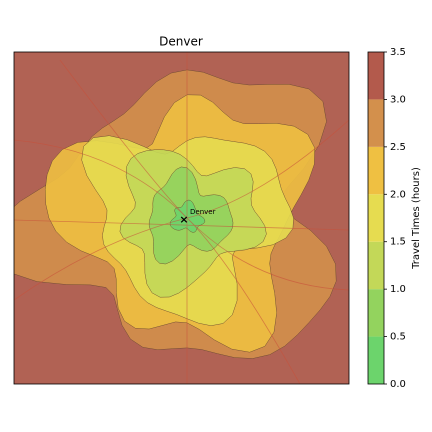 The image size is (432, 432). I want to click on colorbar-frame, so click(376, 218).